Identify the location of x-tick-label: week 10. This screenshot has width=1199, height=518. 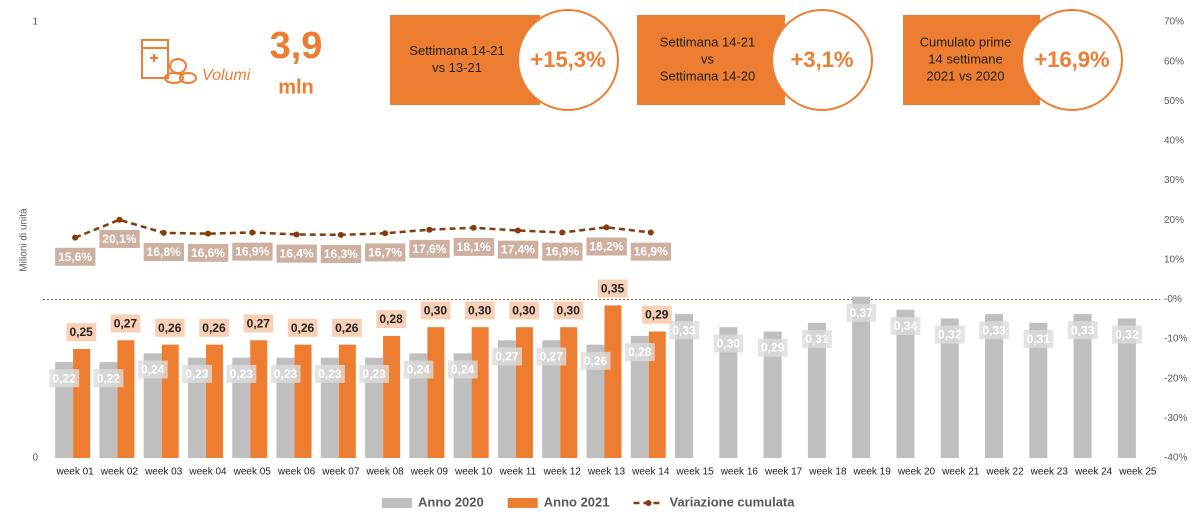
(473, 472).